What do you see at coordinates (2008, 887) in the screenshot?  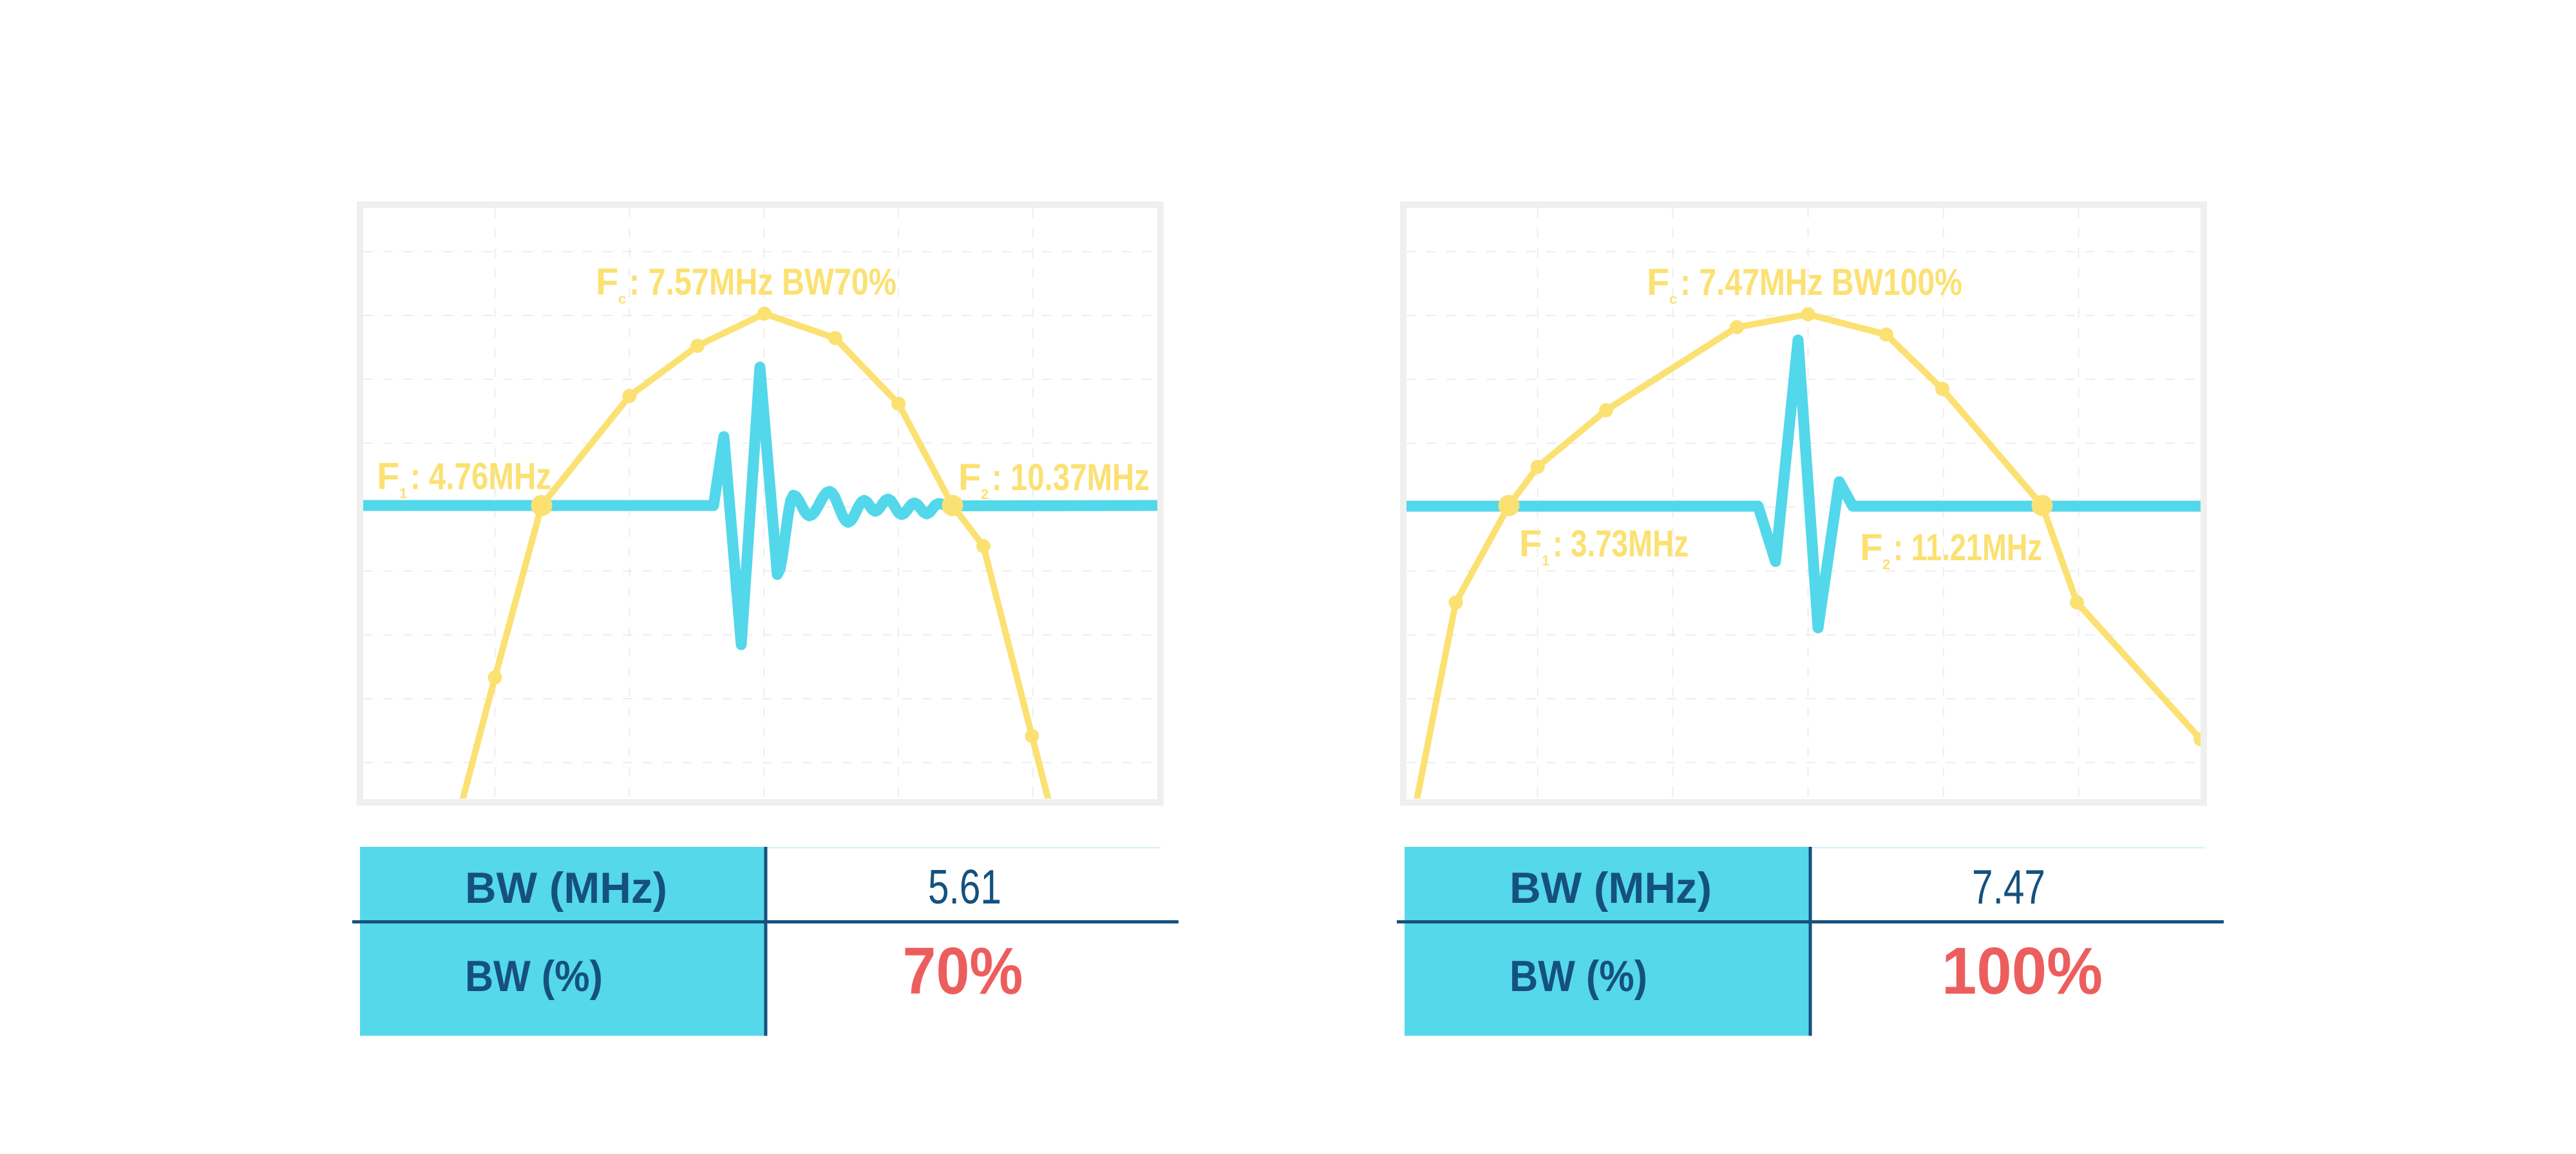 I see `svg-text: 7.47` at bounding box center [2008, 887].